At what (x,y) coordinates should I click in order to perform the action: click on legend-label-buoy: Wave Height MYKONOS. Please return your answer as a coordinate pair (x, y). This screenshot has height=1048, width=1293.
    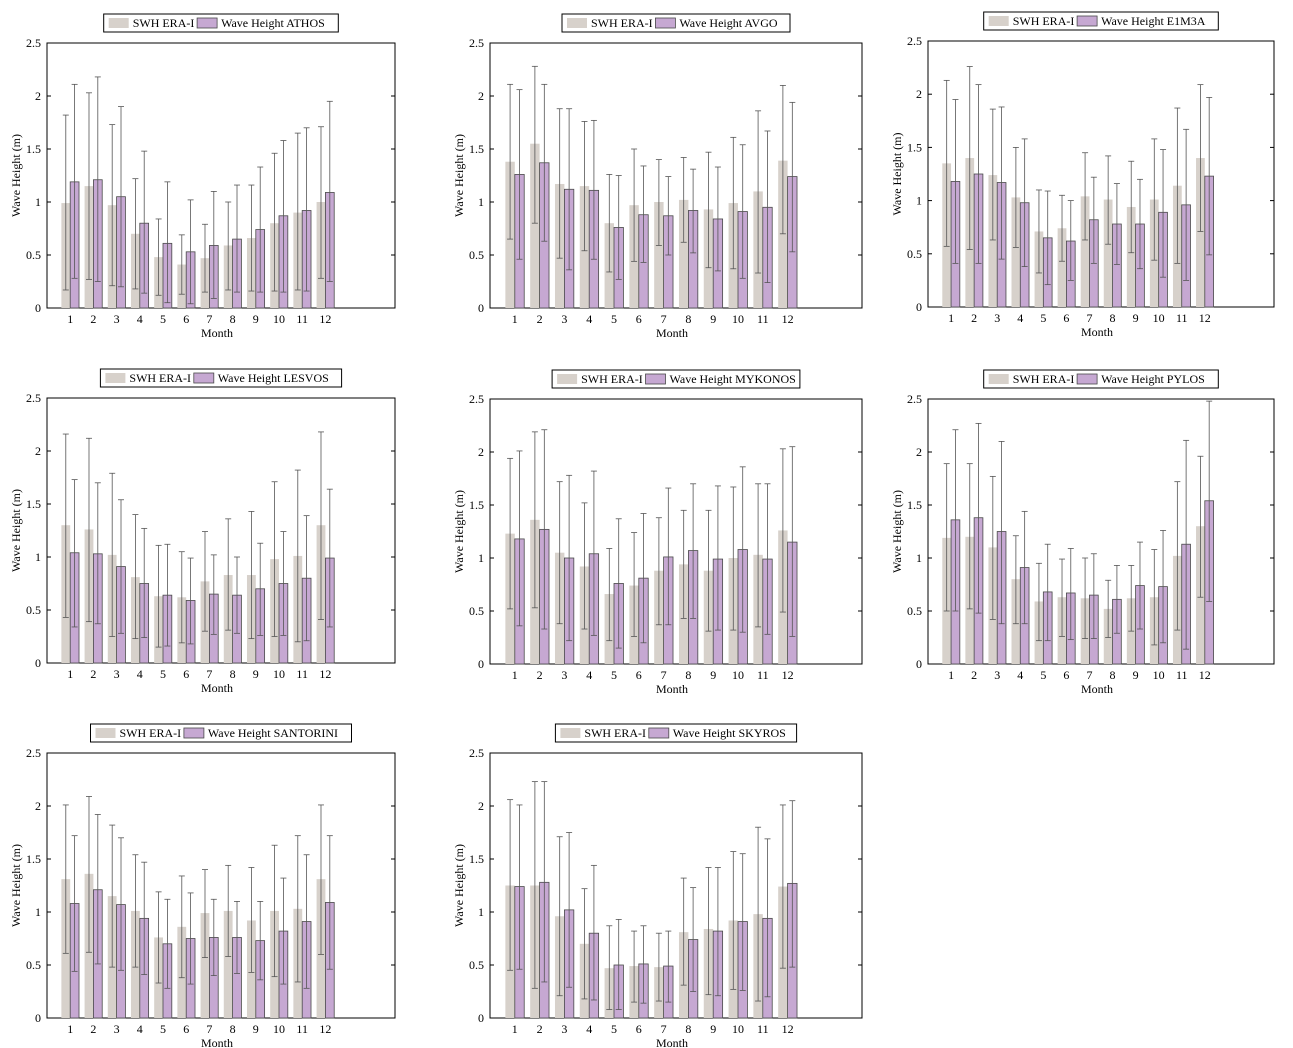
    Looking at the image, I should click on (733, 379).